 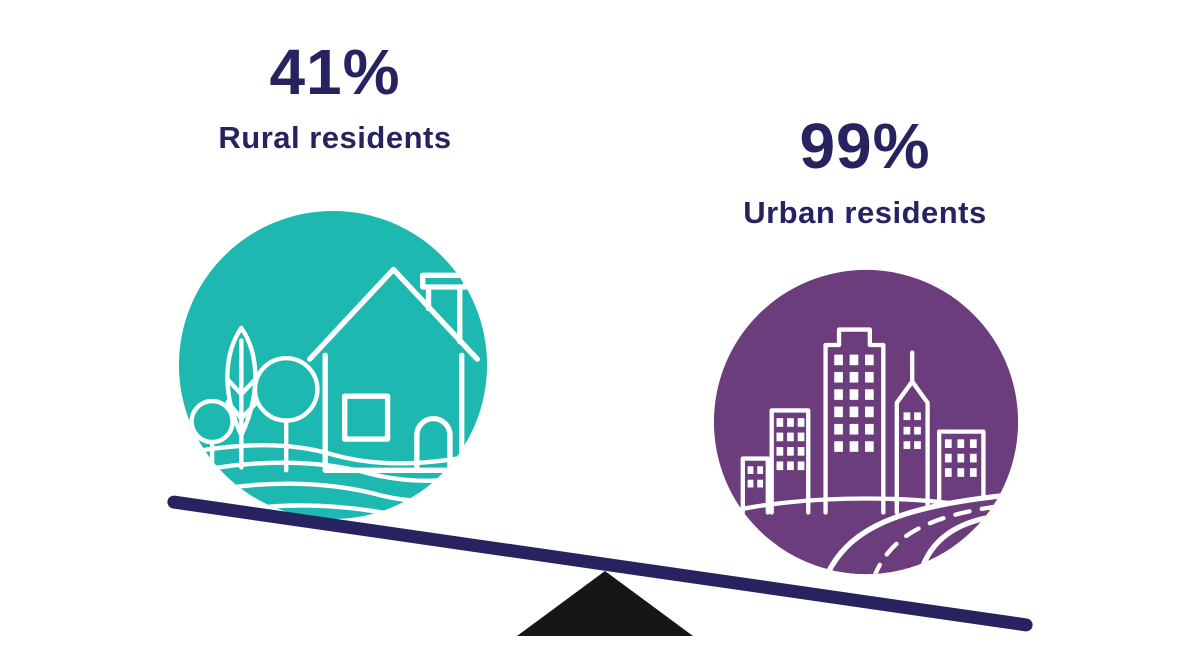 What do you see at coordinates (335, 137) in the screenshot?
I see `rural-label: Rural residents` at bounding box center [335, 137].